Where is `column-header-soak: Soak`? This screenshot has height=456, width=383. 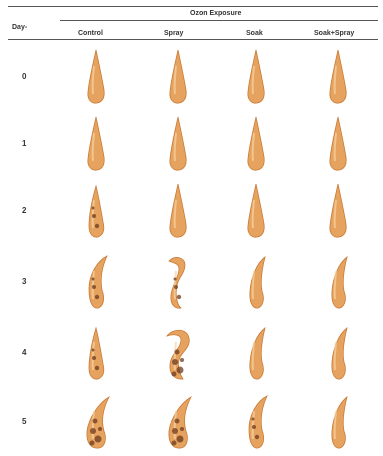
column-header-soak: Soak is located at coordinates (254, 33).